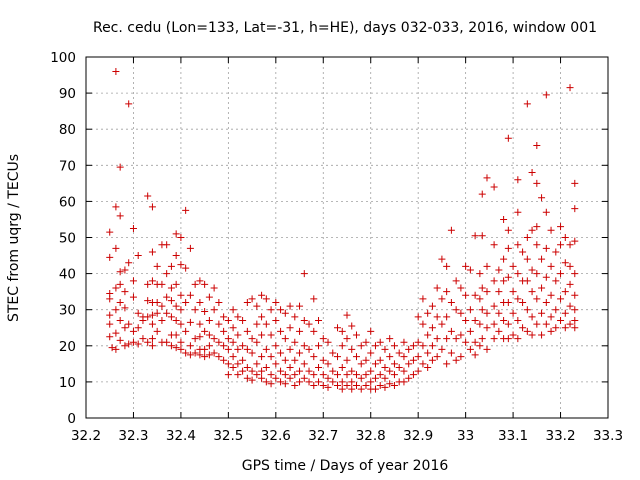  What do you see at coordinates (67, 130) in the screenshot?
I see `y-tick-label: 80` at bounding box center [67, 130].